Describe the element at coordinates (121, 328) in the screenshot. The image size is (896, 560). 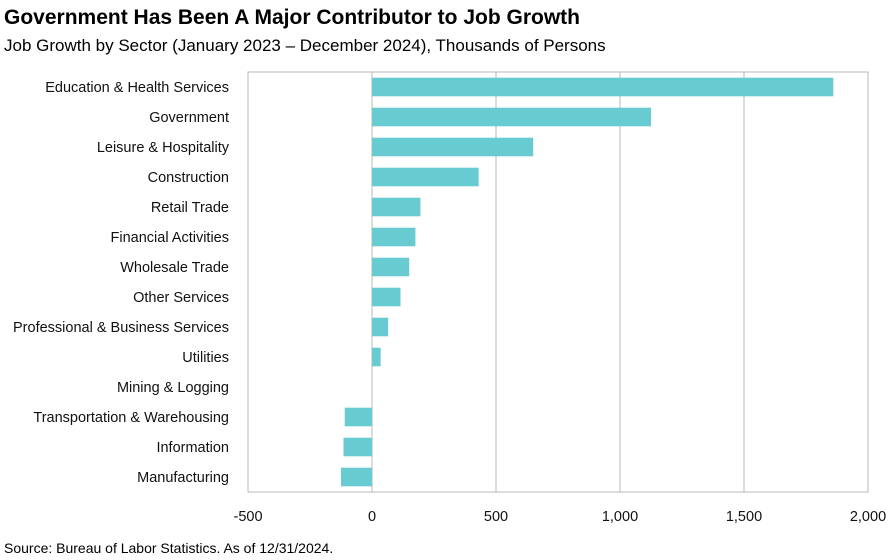
I see `category-label: Professional & Business Services` at that location.